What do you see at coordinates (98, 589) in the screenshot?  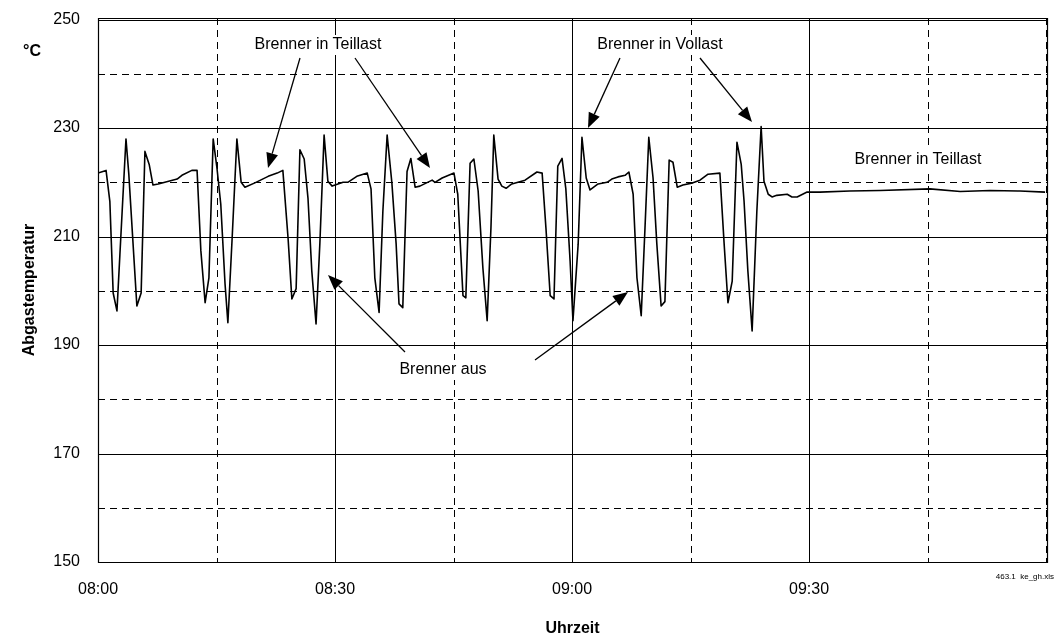 I see `x-tick-label: 08:00` at bounding box center [98, 589].